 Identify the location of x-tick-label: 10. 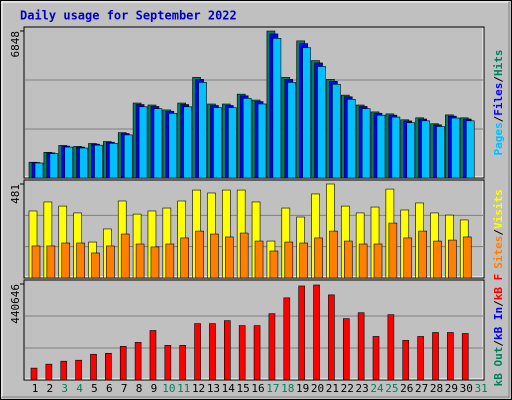
(168, 388).